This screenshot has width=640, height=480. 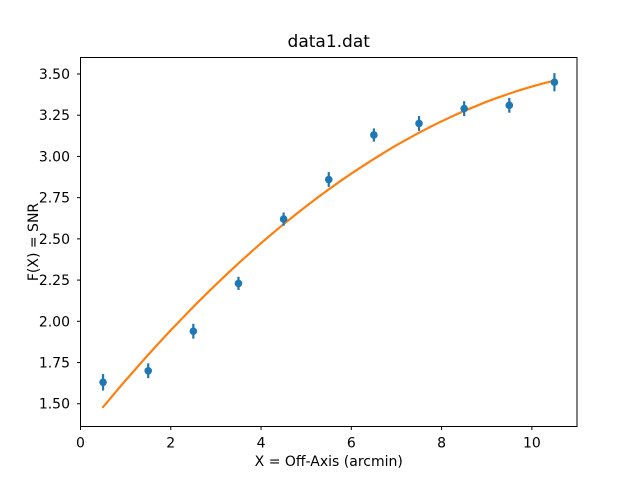 I want to click on x-tick-label: 0, so click(x=80, y=444).